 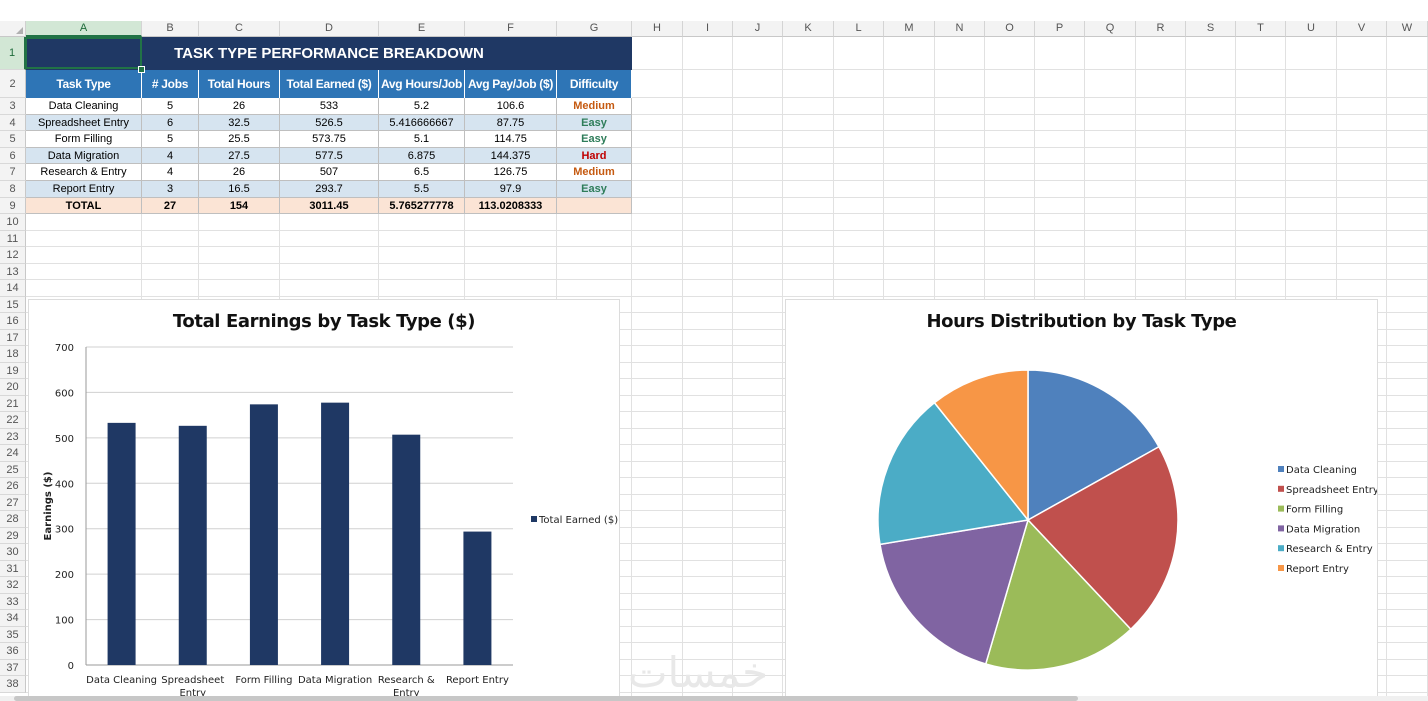 I want to click on row-header-33: 33, so click(x=13, y=602).